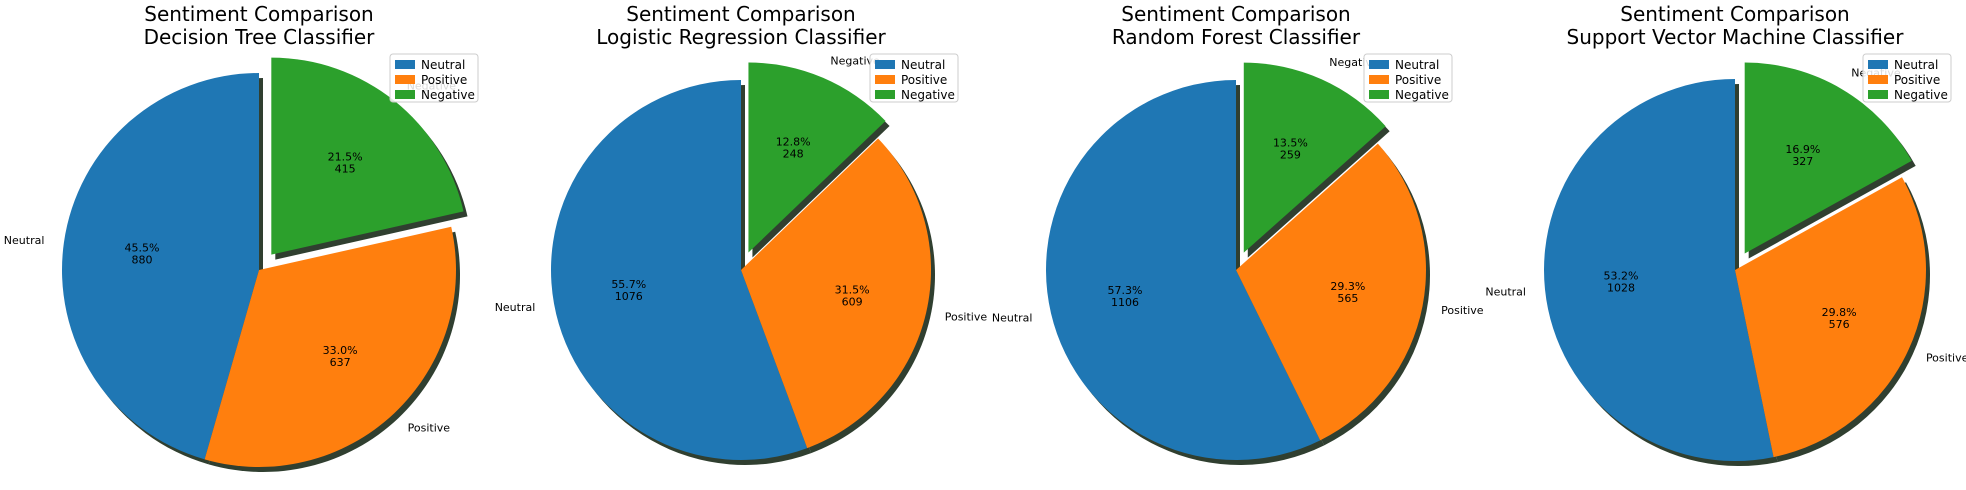 Image resolution: width=1966 pixels, height=490 pixels. I want to click on slice-value-label-negative: 16.9% 327, so click(1802, 155).